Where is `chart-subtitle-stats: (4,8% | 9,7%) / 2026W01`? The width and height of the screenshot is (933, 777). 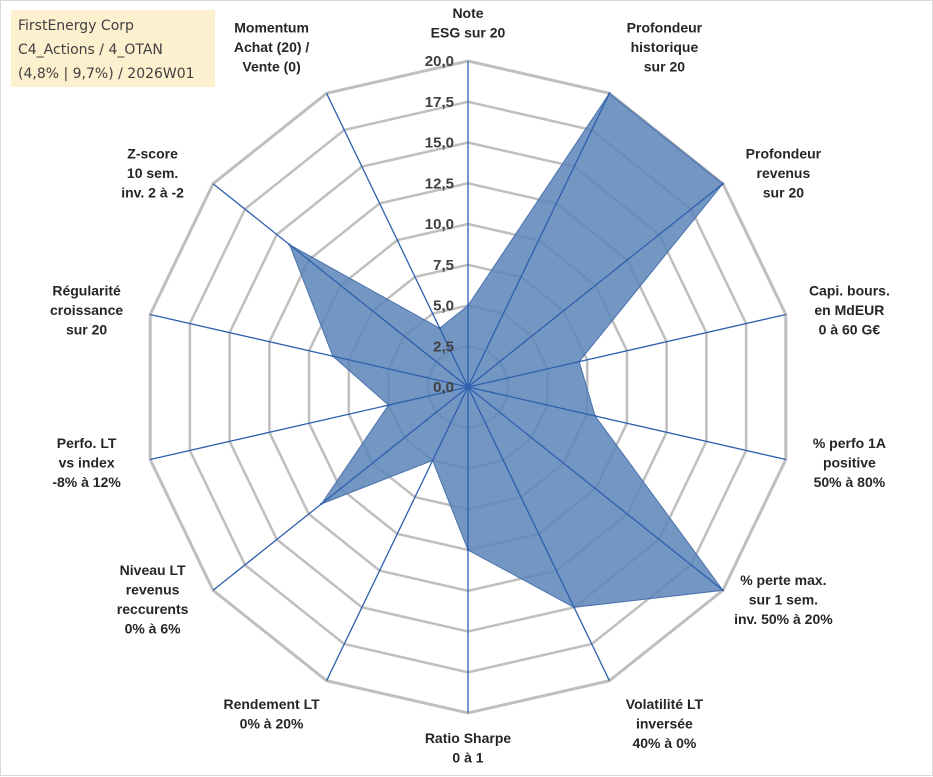
chart-subtitle-stats: (4,8% | 9,7%) / 2026W01 is located at coordinates (106, 74).